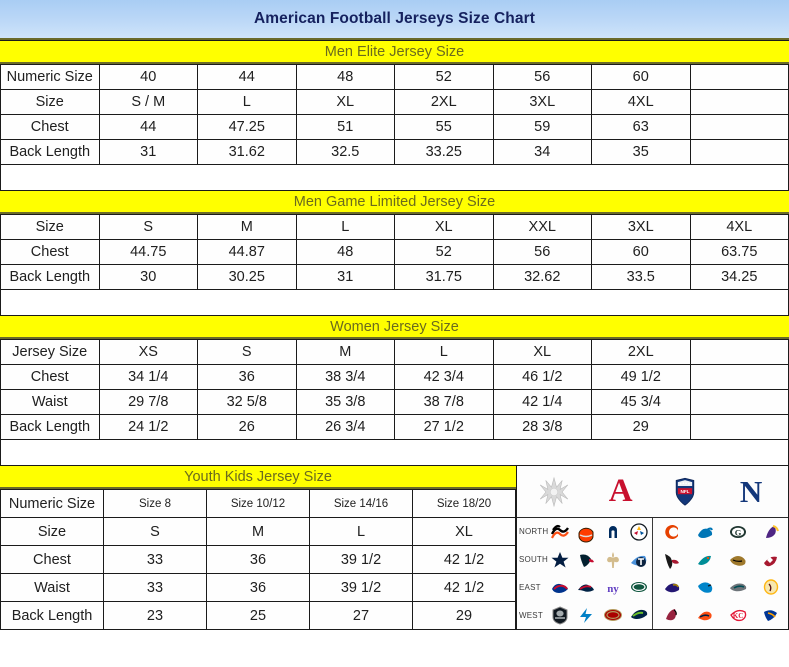  Describe the element at coordinates (738, 587) in the screenshot. I see `eagles-logo-icon` at that location.